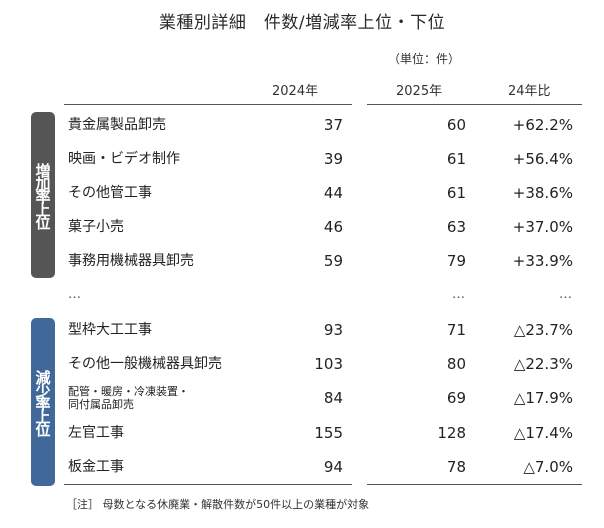 Image resolution: width=604 pixels, height=528 pixels. I want to click on value-2025: 63, so click(456, 227).